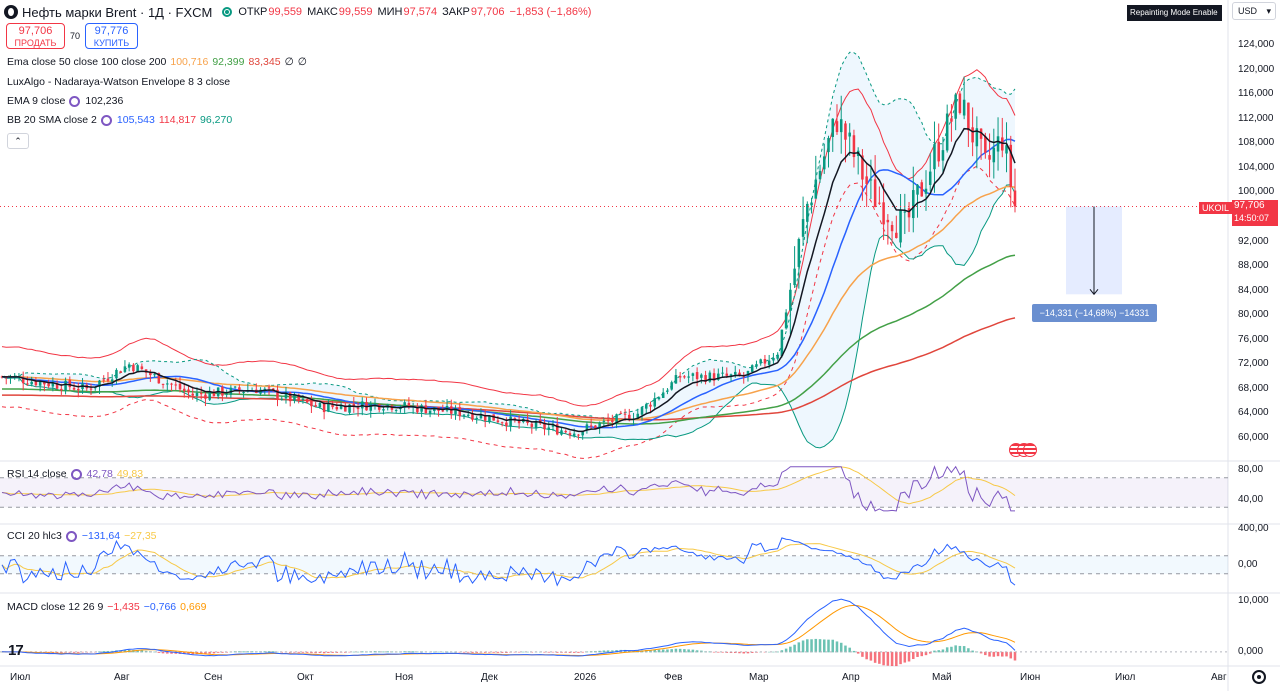 The image size is (1280, 691). What do you see at coordinates (942, 677) in the screenshot?
I see `time-axis-label: Май` at bounding box center [942, 677].